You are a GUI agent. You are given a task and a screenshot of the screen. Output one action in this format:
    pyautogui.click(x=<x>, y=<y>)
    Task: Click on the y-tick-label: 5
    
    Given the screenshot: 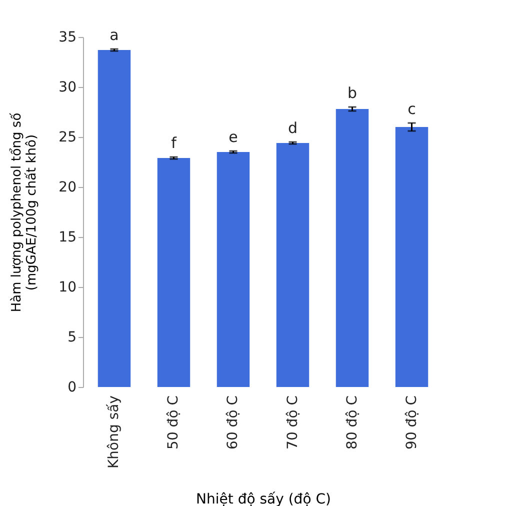 What is the action you would take?
    pyautogui.click(x=72, y=338)
    